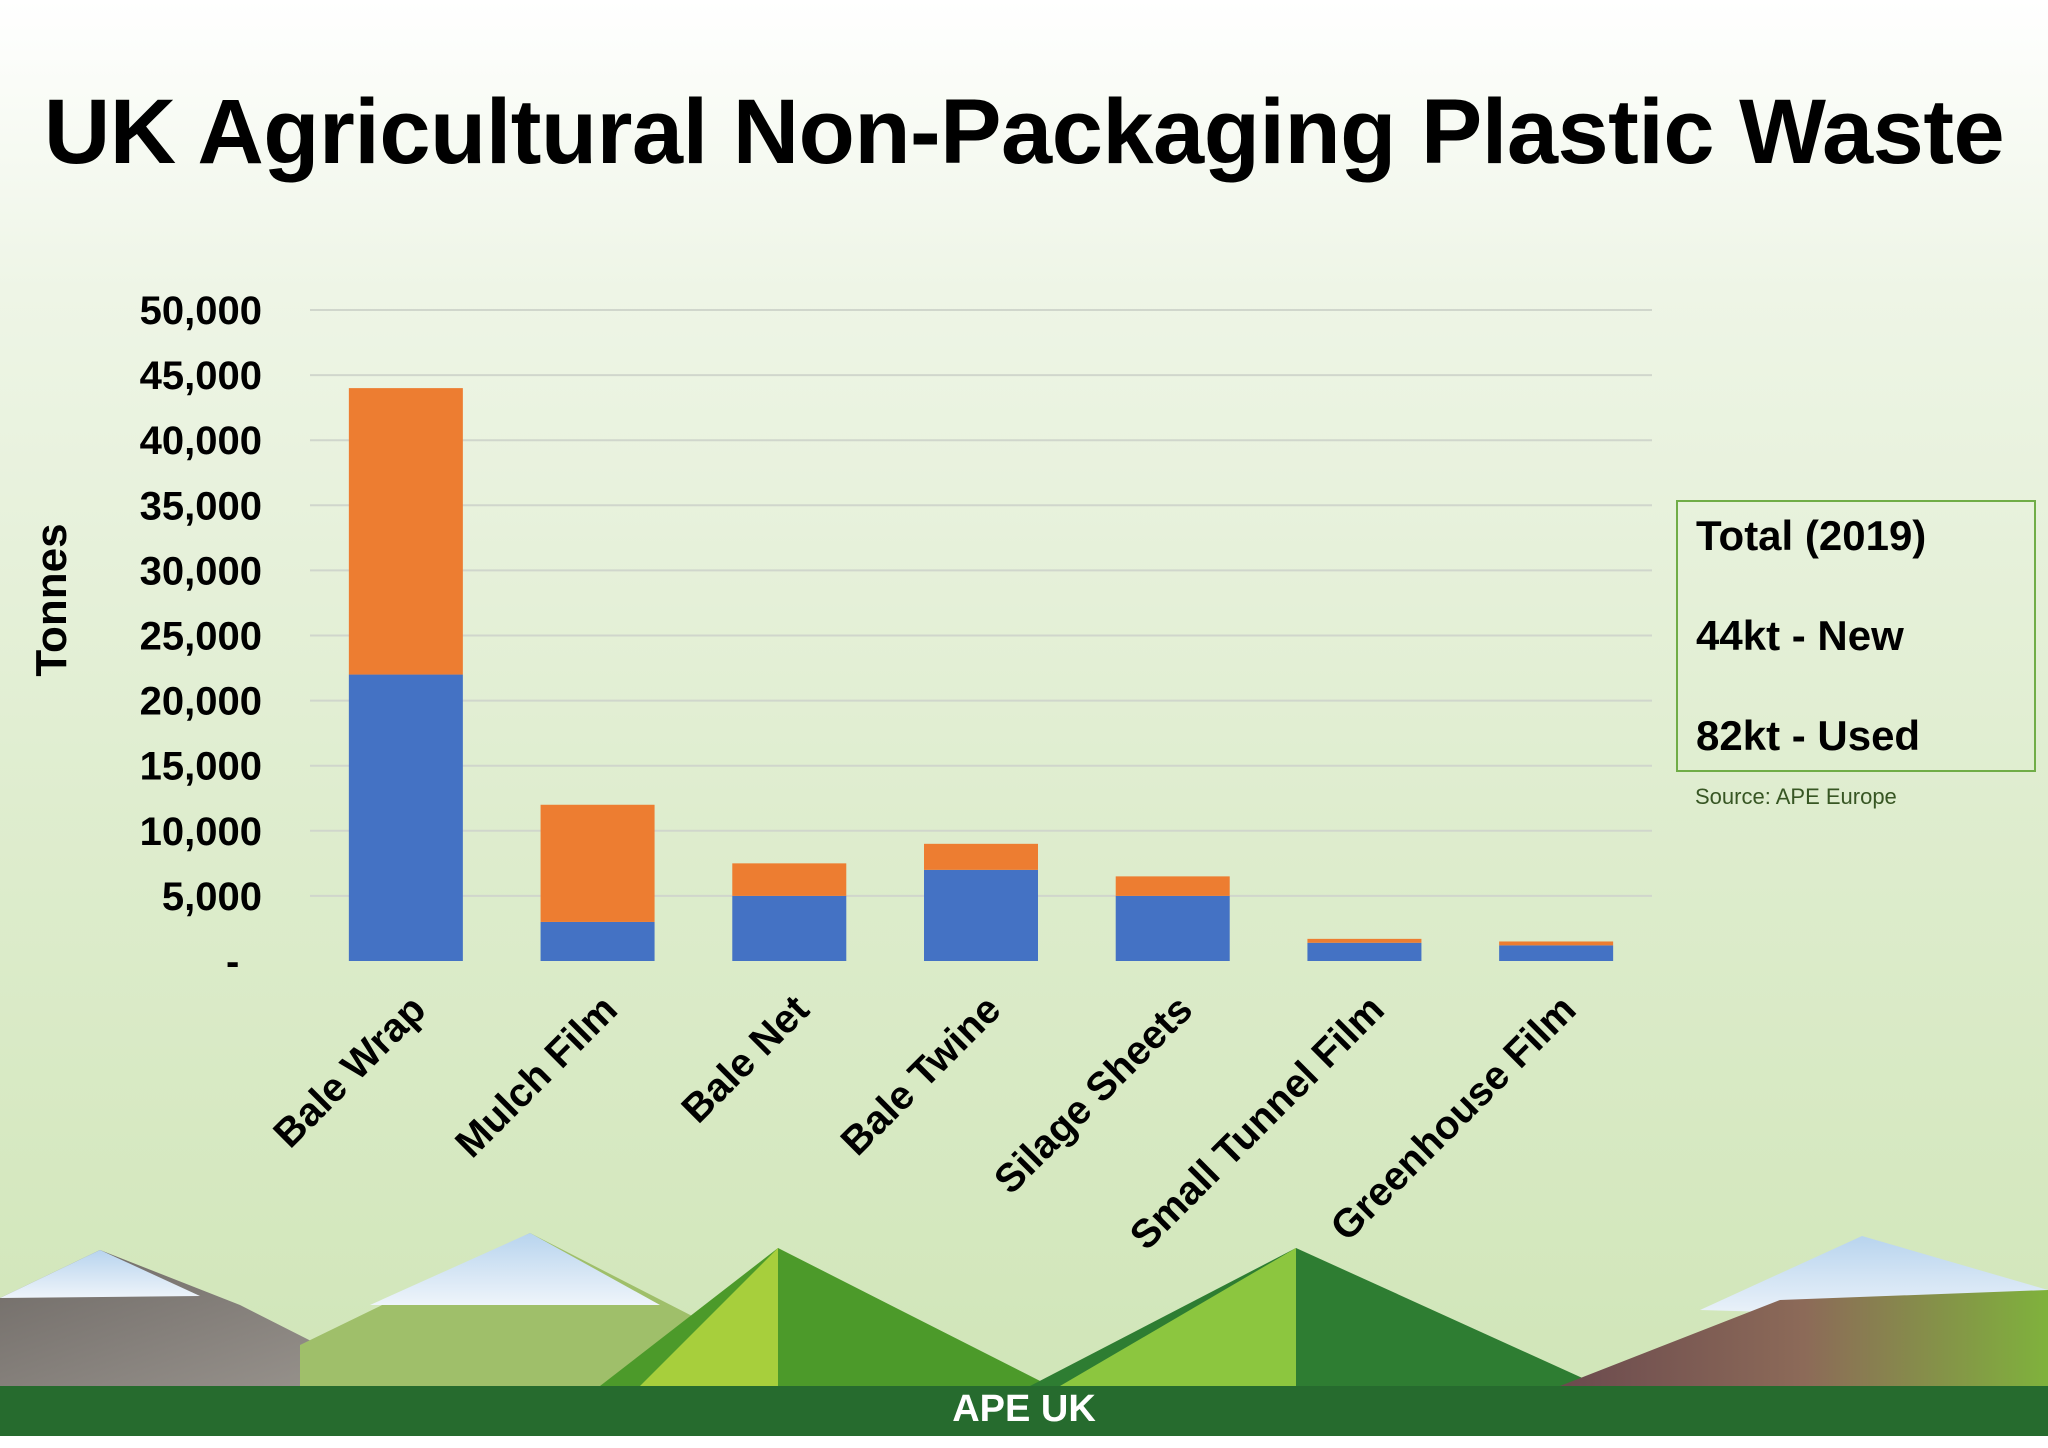 The height and width of the screenshot is (1448, 2048). Describe the element at coordinates (745, 1059) in the screenshot. I see `x-category-label: Bale Net` at that location.